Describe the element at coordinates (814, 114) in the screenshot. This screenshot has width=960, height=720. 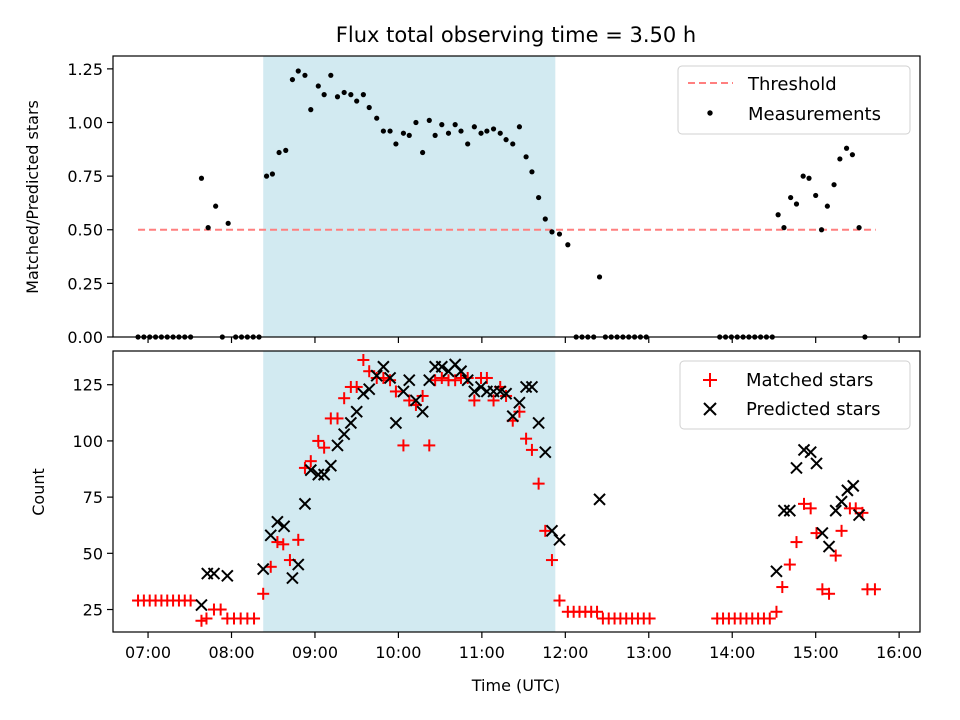
I see `legend-measurements-label: Measurements` at that location.